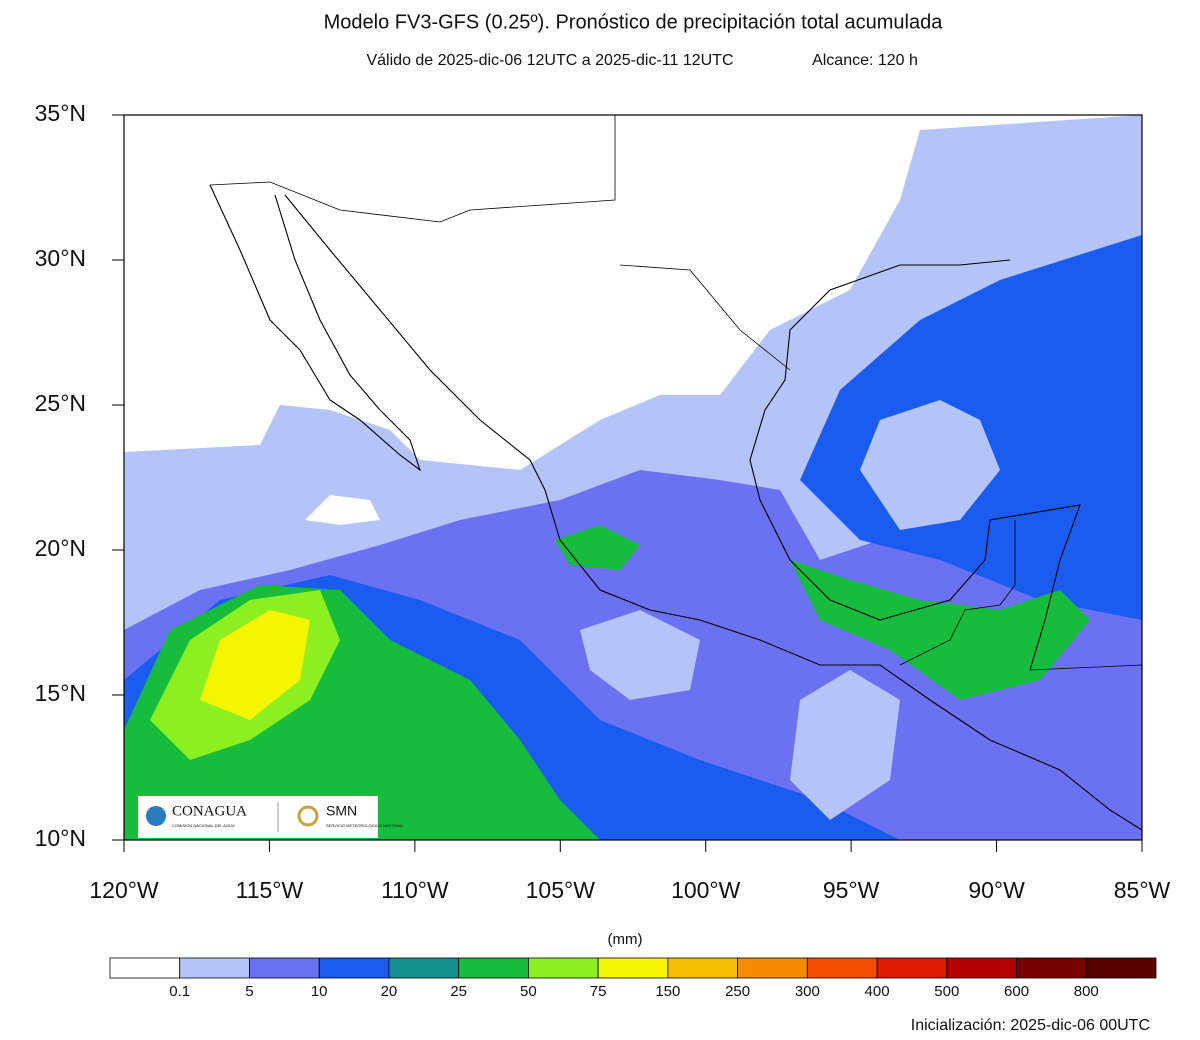 The width and height of the screenshot is (1200, 1040). I want to click on precip-yellow, so click(255, 665).